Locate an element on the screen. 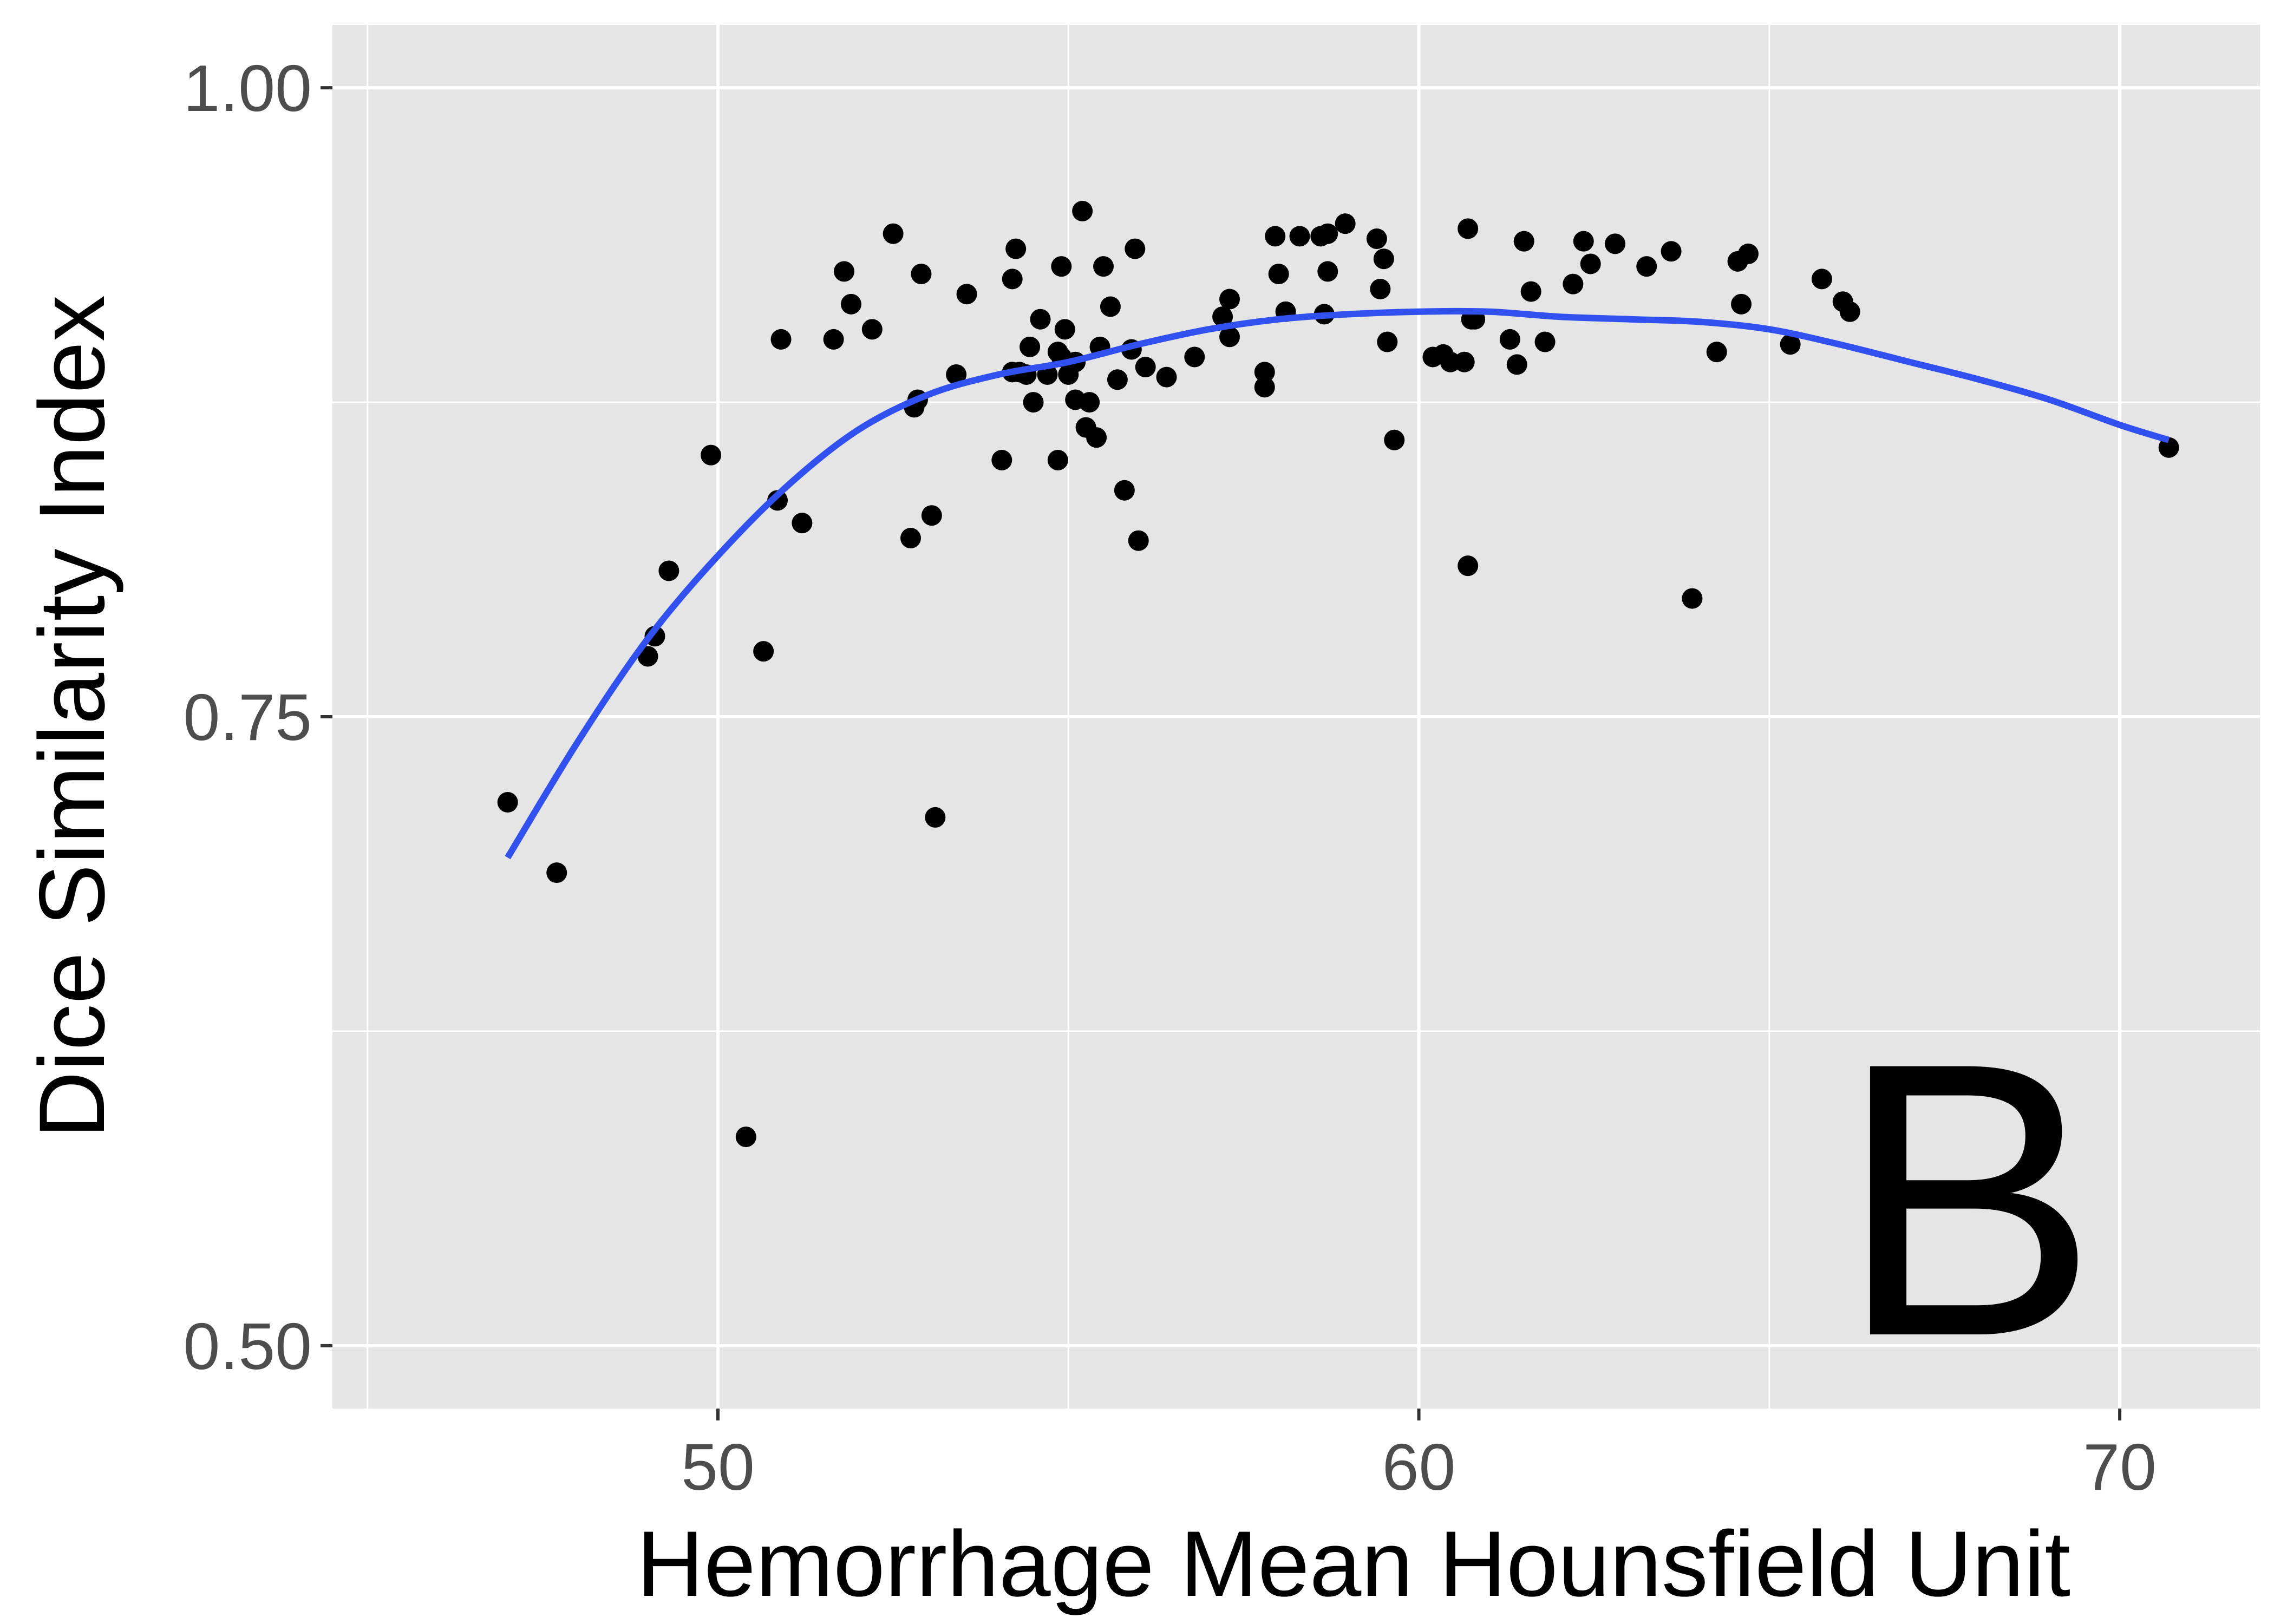 The image size is (2274, 1624). x-tick-label: 60 is located at coordinates (1419, 1467).